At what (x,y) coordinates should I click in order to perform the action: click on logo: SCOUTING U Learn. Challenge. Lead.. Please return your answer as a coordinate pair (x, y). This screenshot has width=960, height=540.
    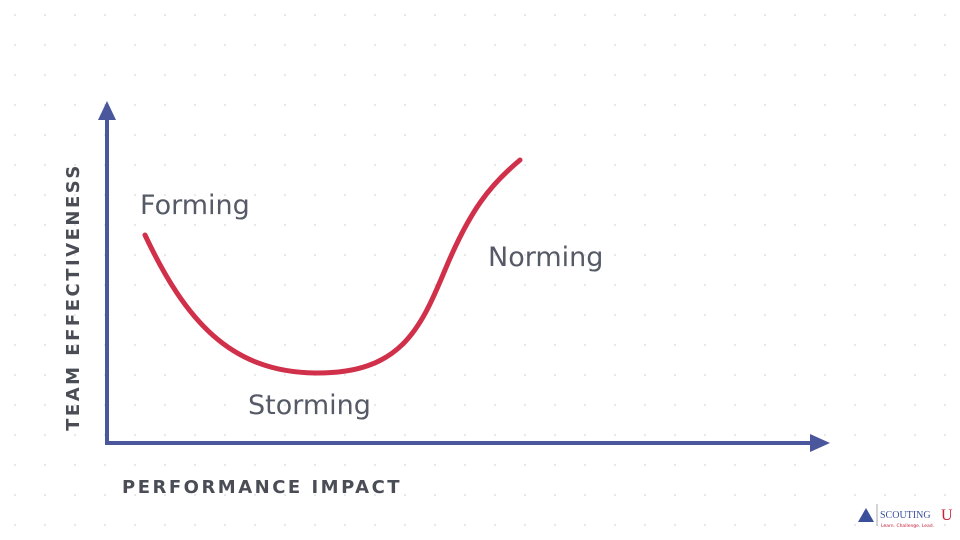
    Looking at the image, I should click on (905, 516).